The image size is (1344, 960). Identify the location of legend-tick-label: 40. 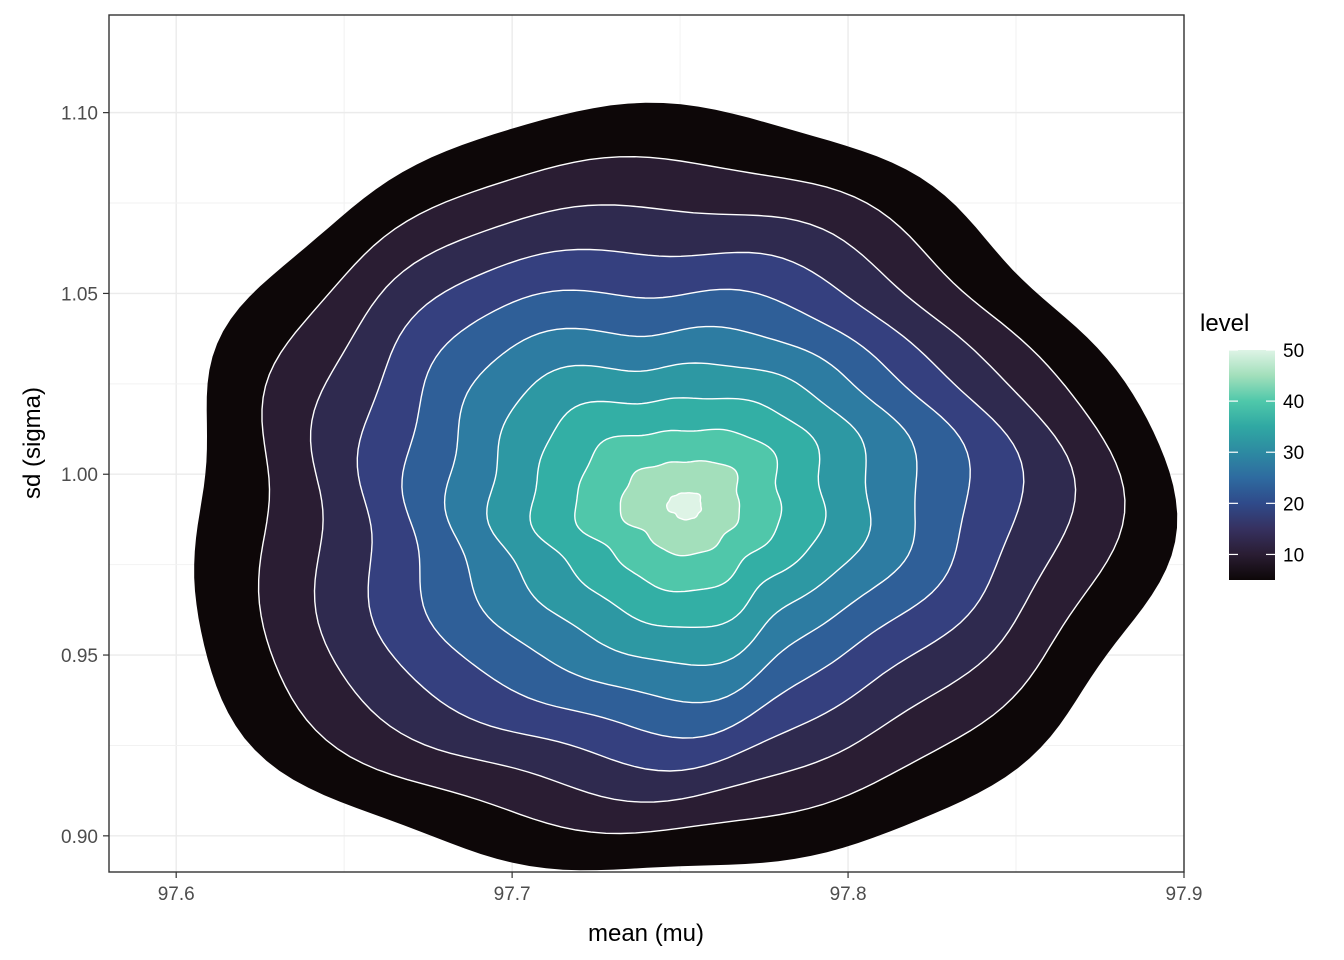
(1293, 402).